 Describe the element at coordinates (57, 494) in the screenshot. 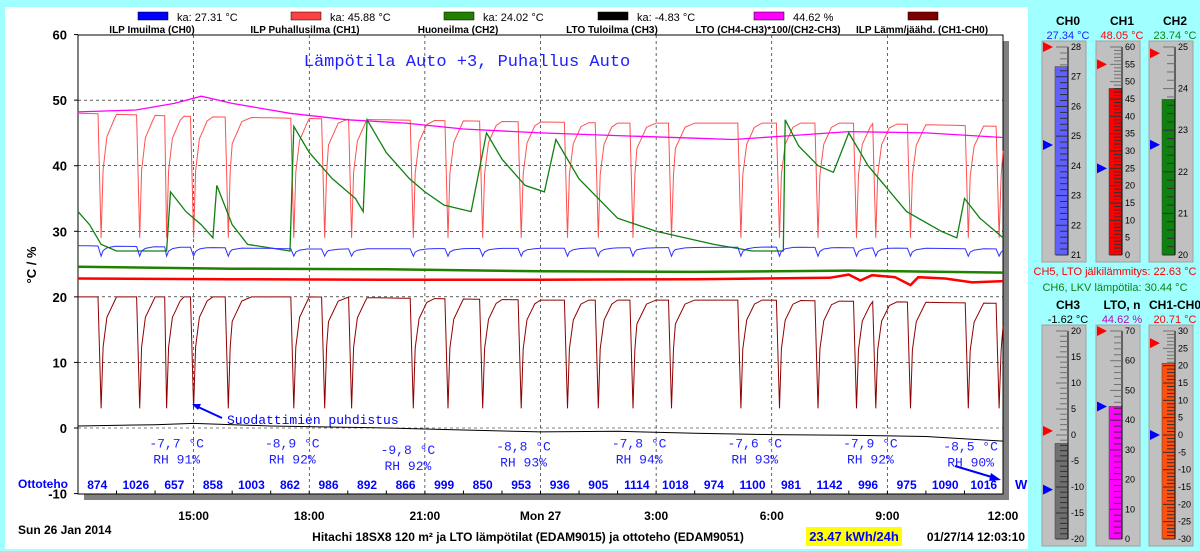

I see `y-tick-label: -10` at that location.